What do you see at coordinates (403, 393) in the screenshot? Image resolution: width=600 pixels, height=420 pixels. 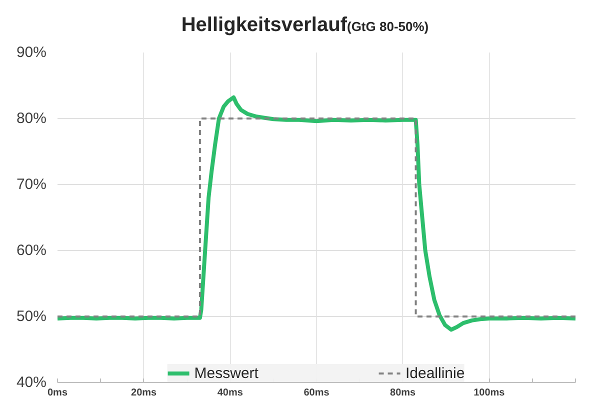 I see `x-tick-label: 80ms` at bounding box center [403, 393].